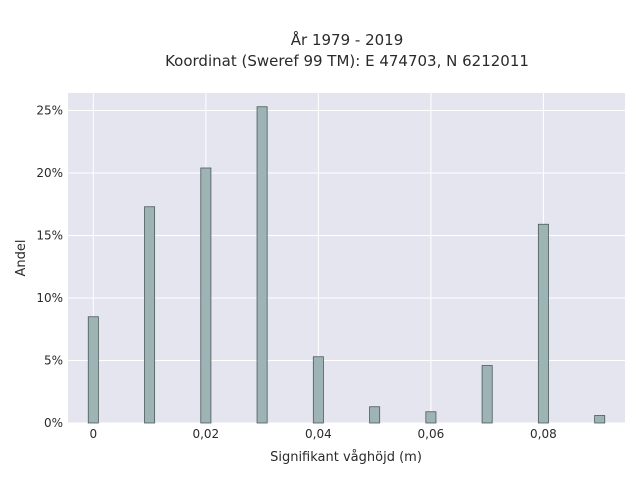 This screenshot has height=484, width=640. Describe the element at coordinates (347, 39) in the screenshot. I see `chart-title-line-1: År 1979 - 2019` at that location.